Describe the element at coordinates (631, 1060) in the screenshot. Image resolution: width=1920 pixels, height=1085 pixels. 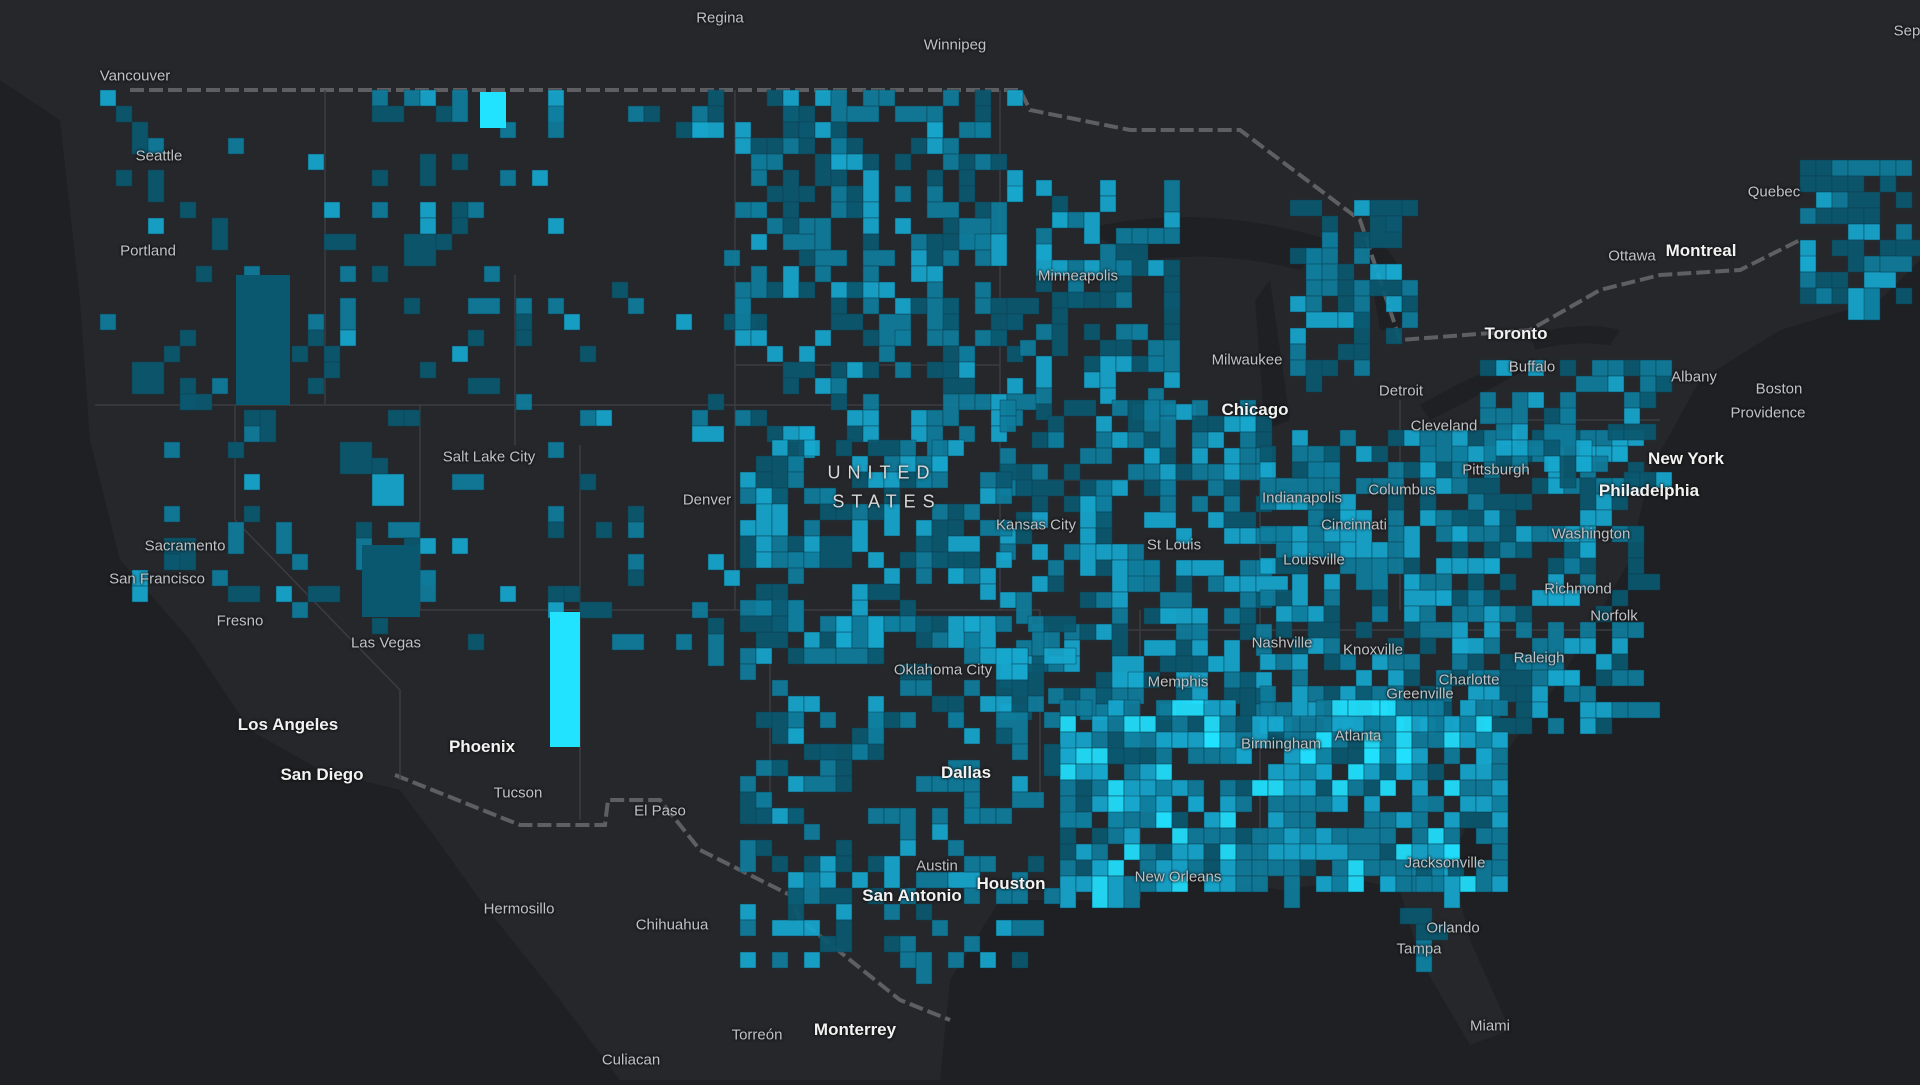
I see `city-label-culiacan: Culiacan` at that location.